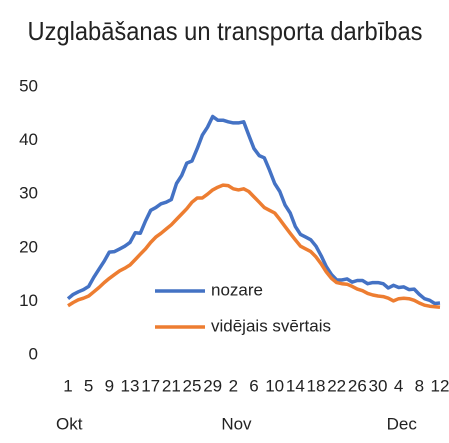 This screenshot has width=449, height=443. Describe the element at coordinates (316, 385) in the screenshot. I see `x-tick-label: 18` at that location.